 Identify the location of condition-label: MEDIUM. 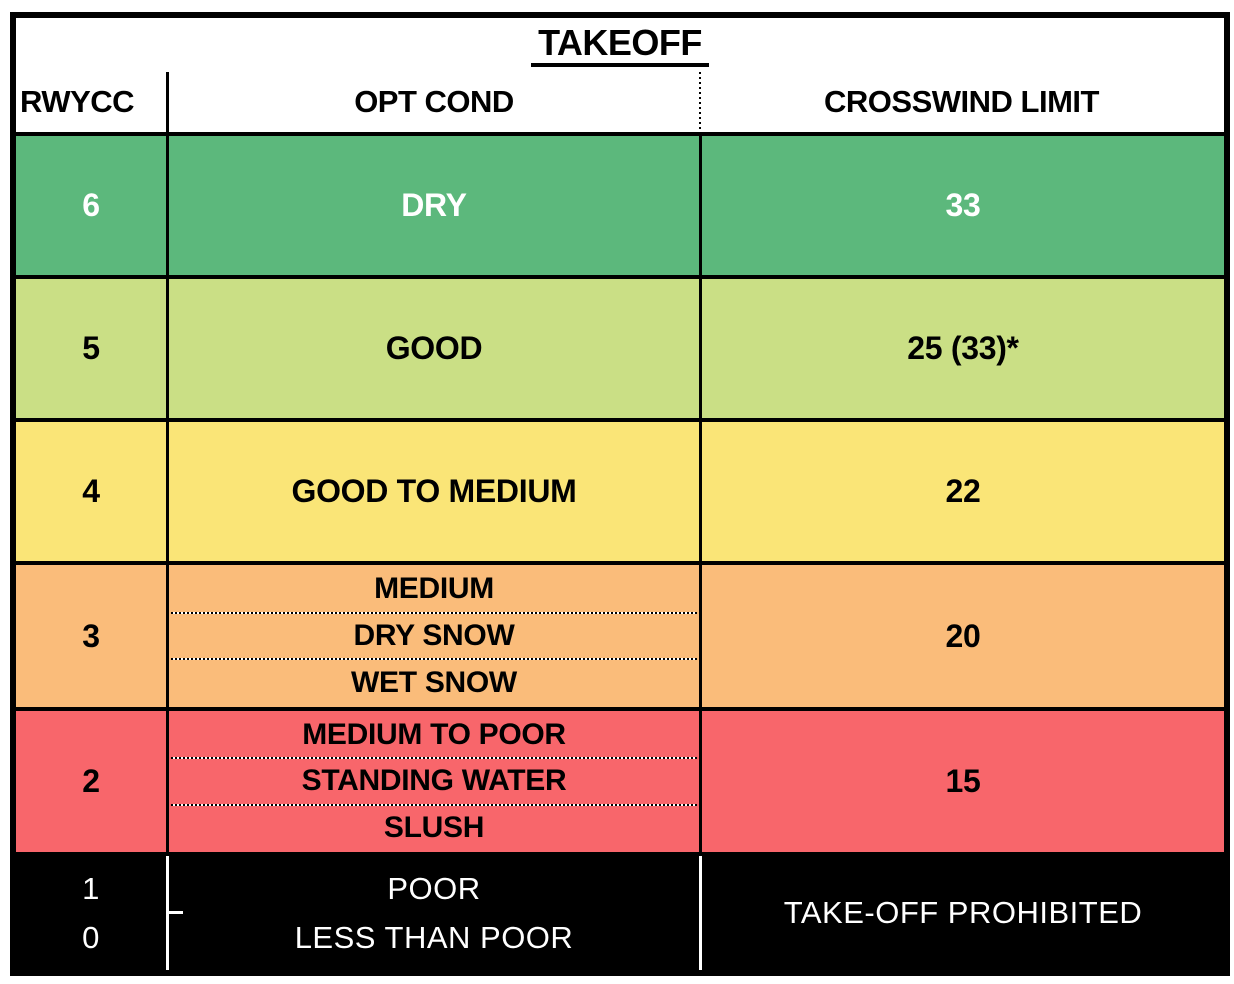
(434, 589).